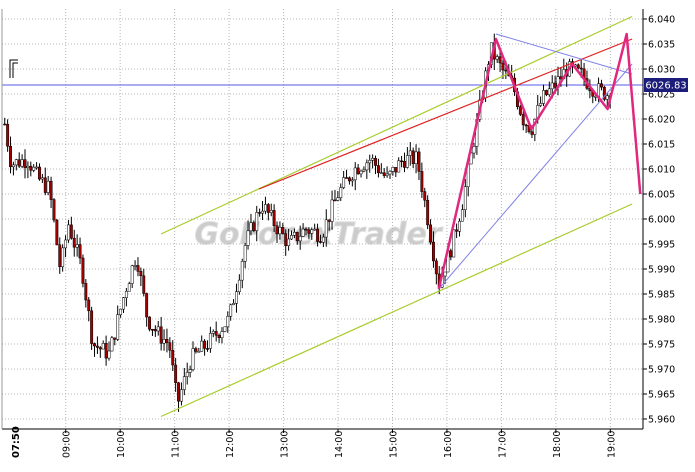 This screenshot has height=472, width=695. Describe the element at coordinates (13, 68) in the screenshot. I see `corner-bracket-icon` at that location.